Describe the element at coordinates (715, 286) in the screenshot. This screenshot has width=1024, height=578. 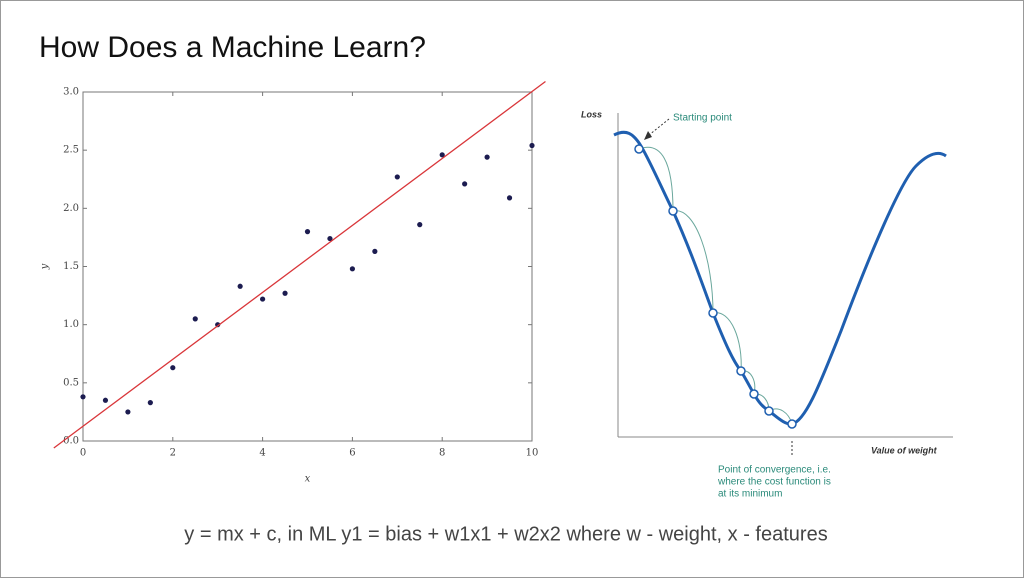
I see `descent-points` at that location.